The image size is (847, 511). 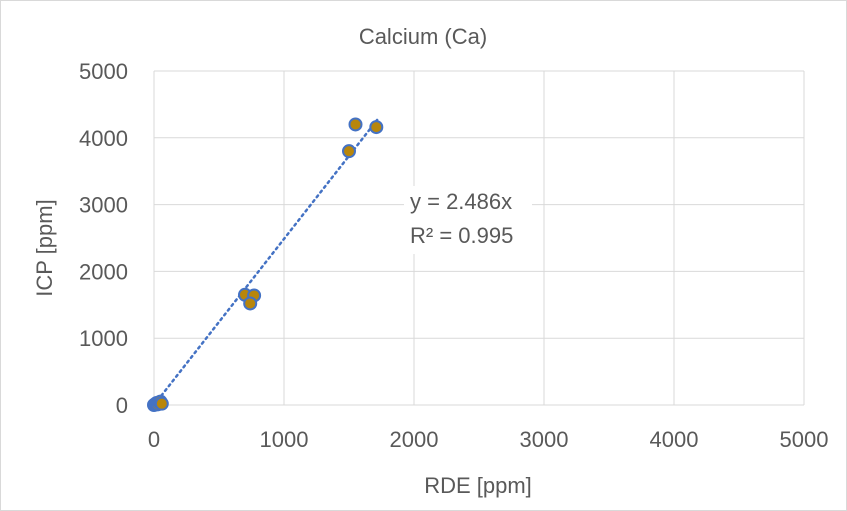 I want to click on x-tick-label: 4000, so click(x=674, y=439).